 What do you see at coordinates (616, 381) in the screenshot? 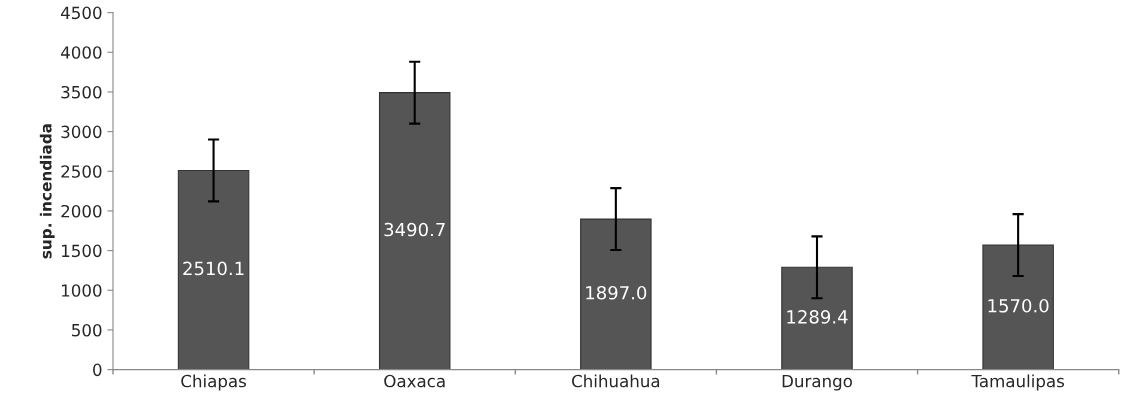
I see `x-tick-label: Chihuahua` at bounding box center [616, 381].